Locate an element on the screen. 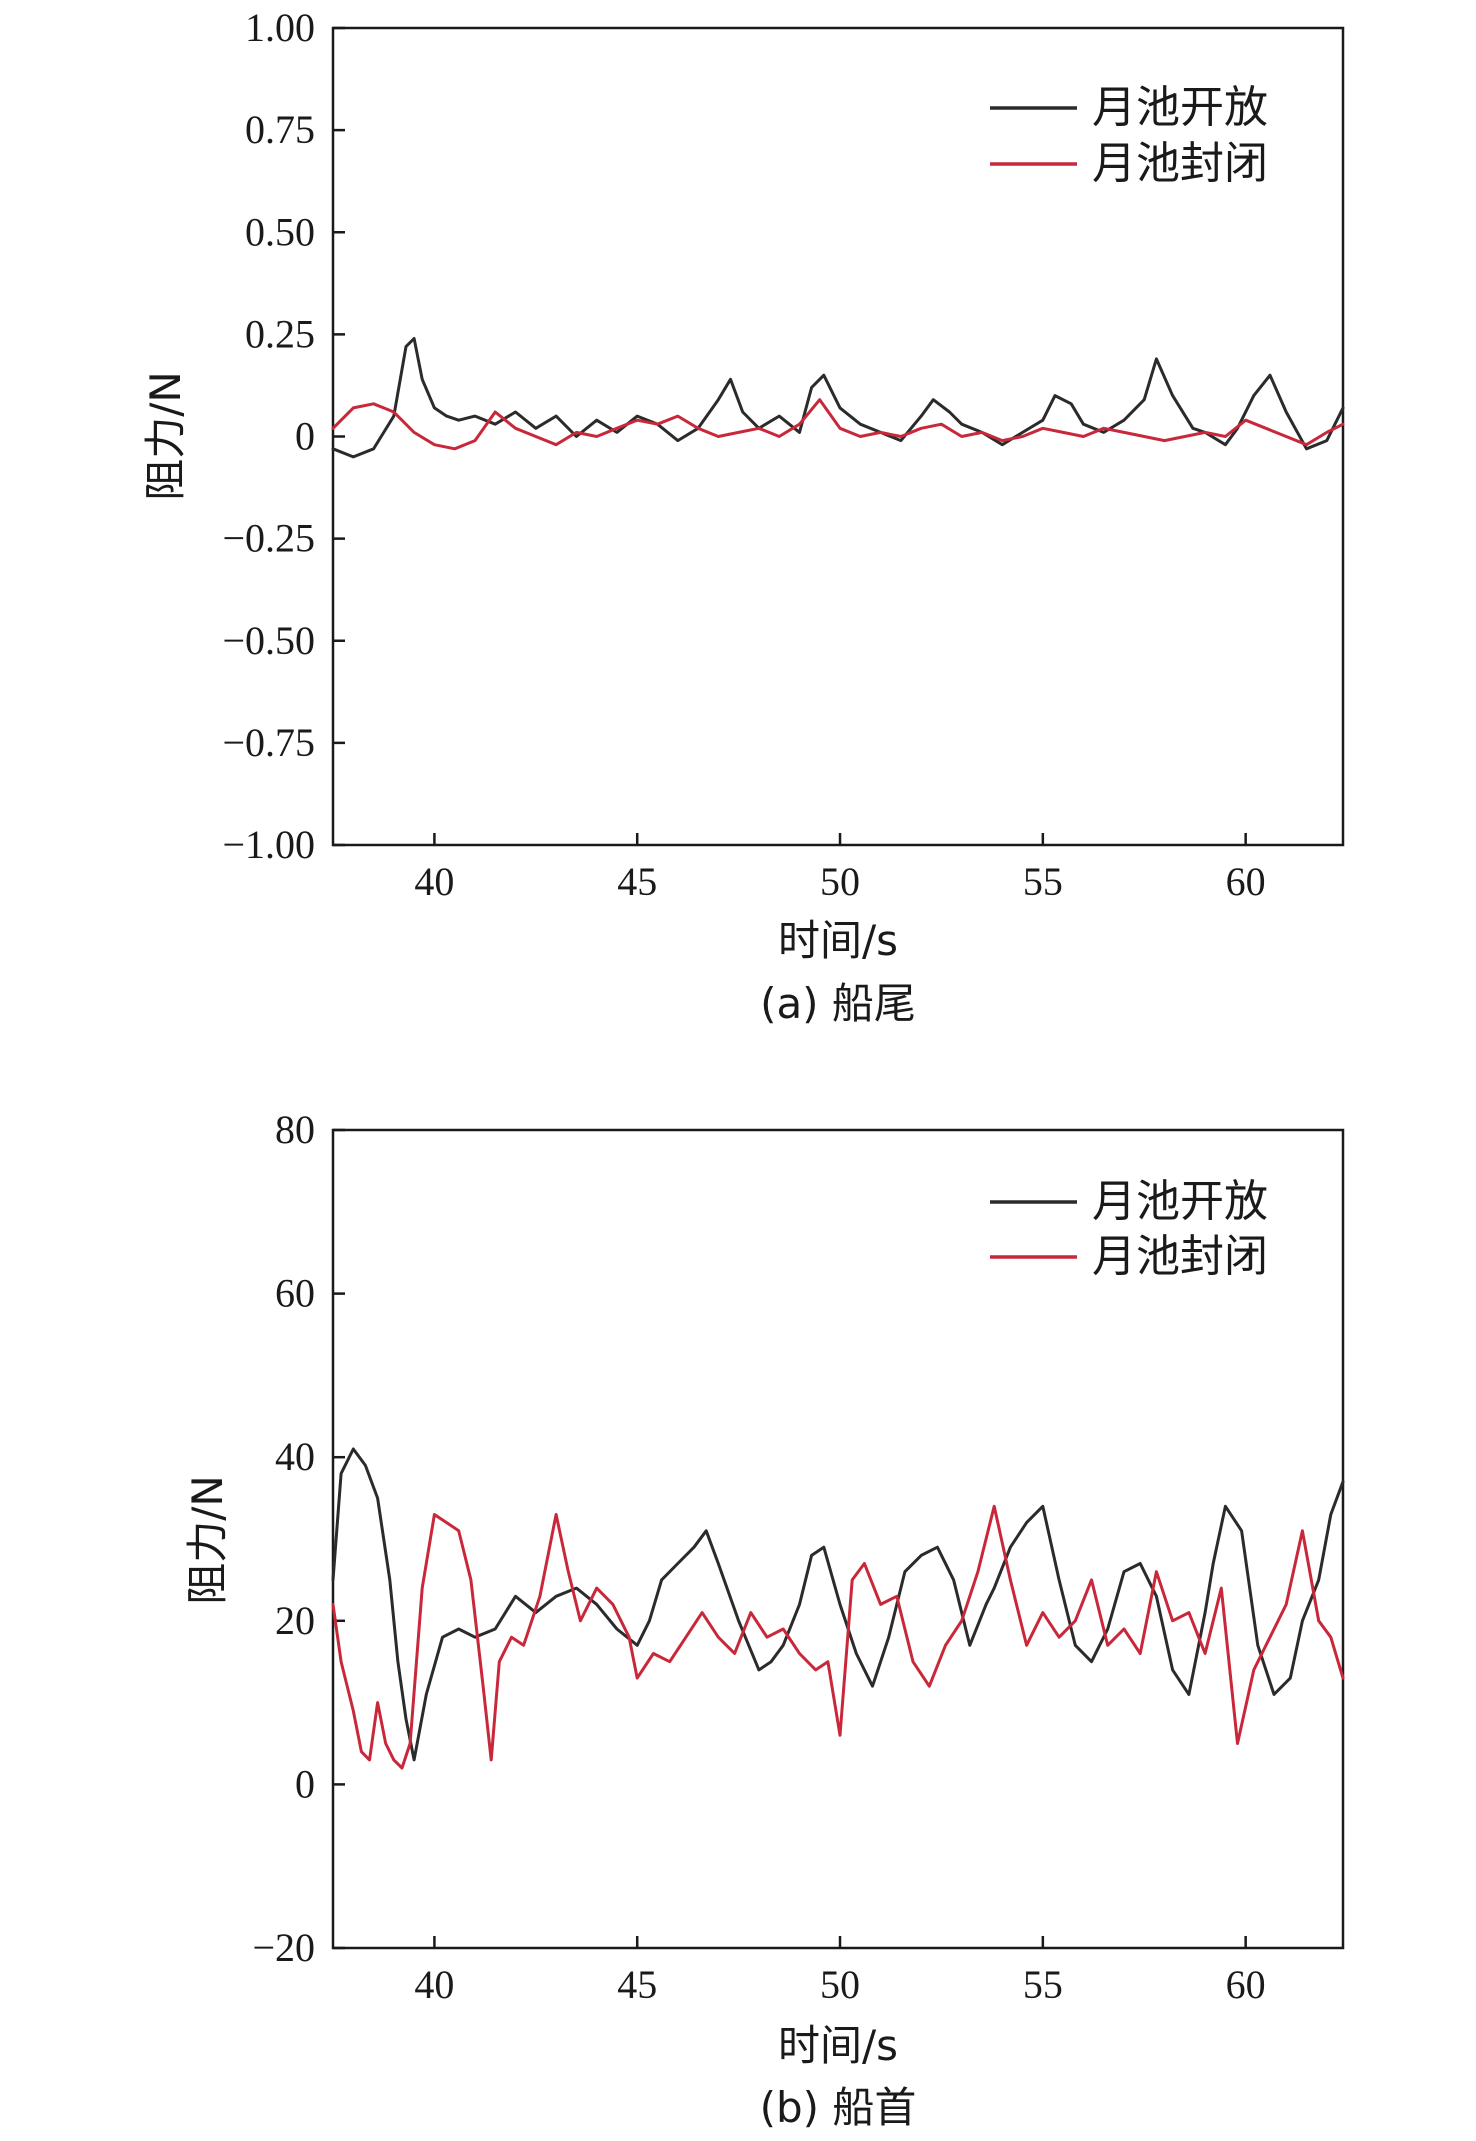 This screenshot has width=1476, height=2141. x-tick-label-a: 55 is located at coordinates (1043, 881).